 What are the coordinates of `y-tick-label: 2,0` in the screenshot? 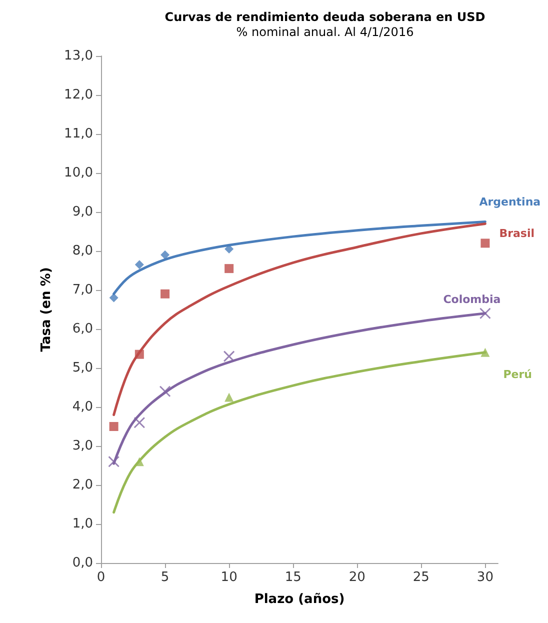 It's located at (82, 485).